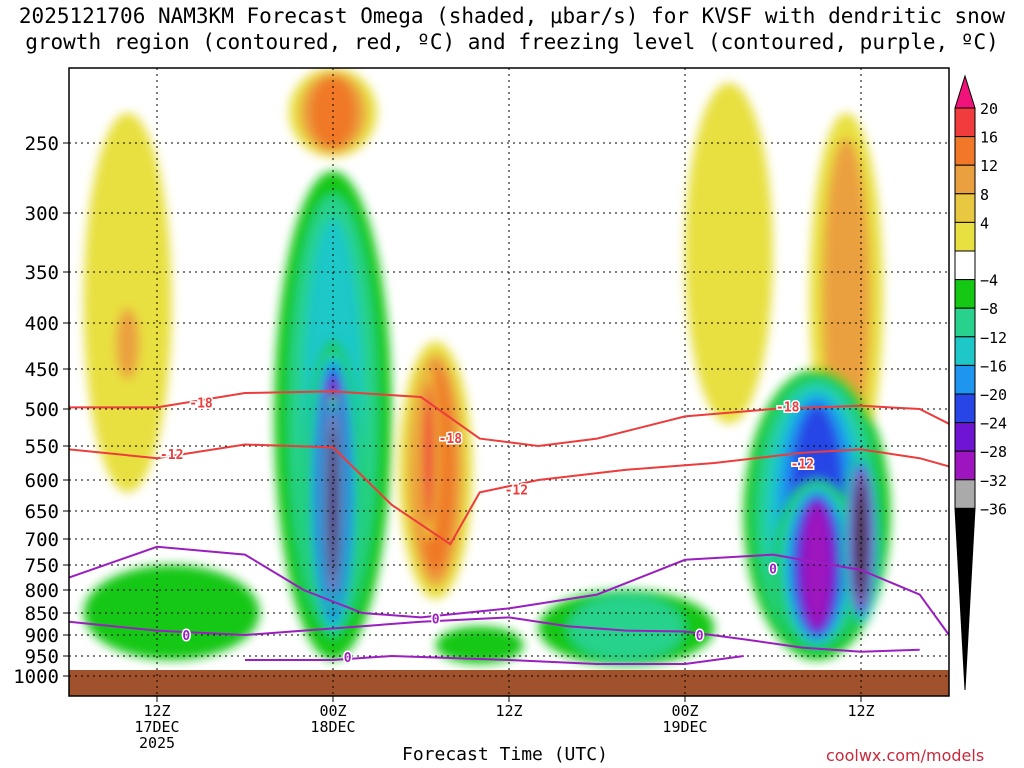 This screenshot has height=768, width=1024. What do you see at coordinates (965, 599) in the screenshot?
I see `colorbar-bottom-arrow` at bounding box center [965, 599].